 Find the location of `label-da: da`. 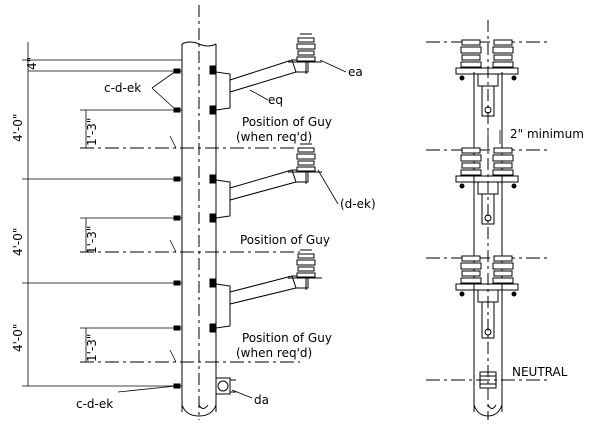

label-da: da is located at coordinates (261, 400).